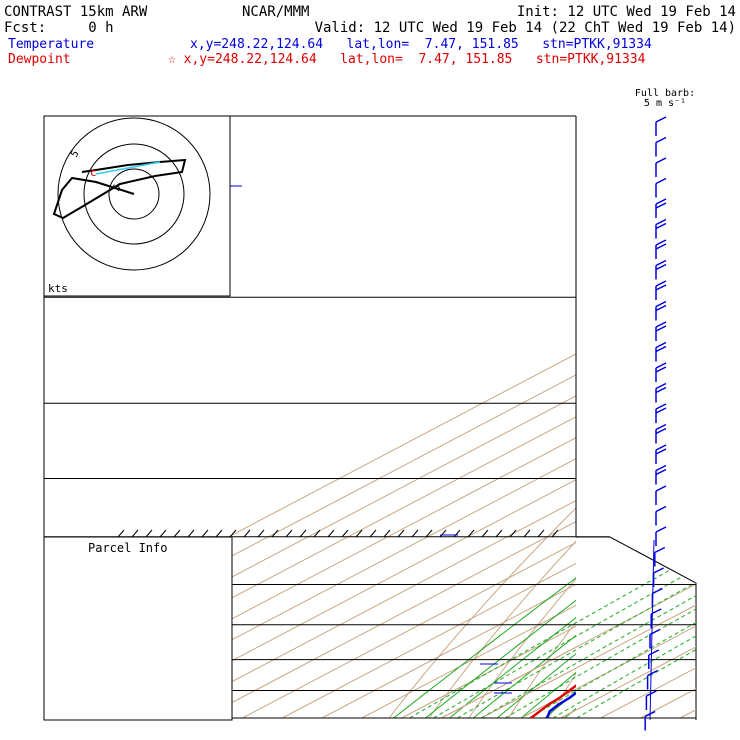 This screenshot has width=740, height=740. I want to click on wind-barbs, so click(655, 423).